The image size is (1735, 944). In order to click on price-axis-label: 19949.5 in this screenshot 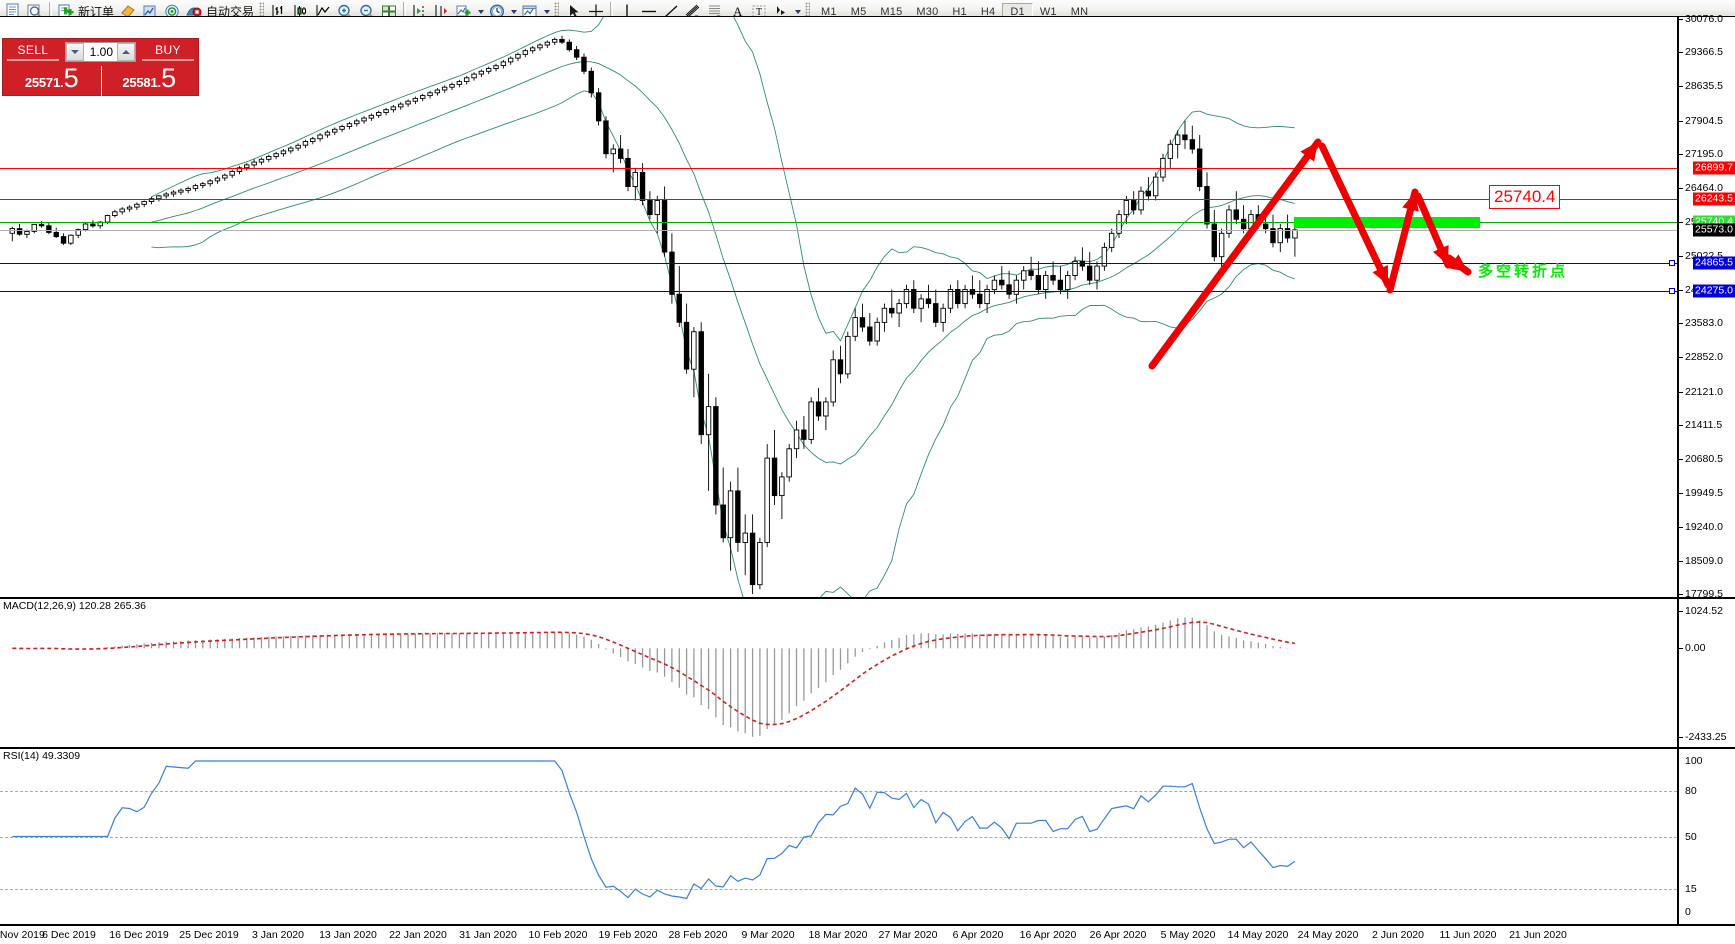, I will do `click(1704, 493)`.